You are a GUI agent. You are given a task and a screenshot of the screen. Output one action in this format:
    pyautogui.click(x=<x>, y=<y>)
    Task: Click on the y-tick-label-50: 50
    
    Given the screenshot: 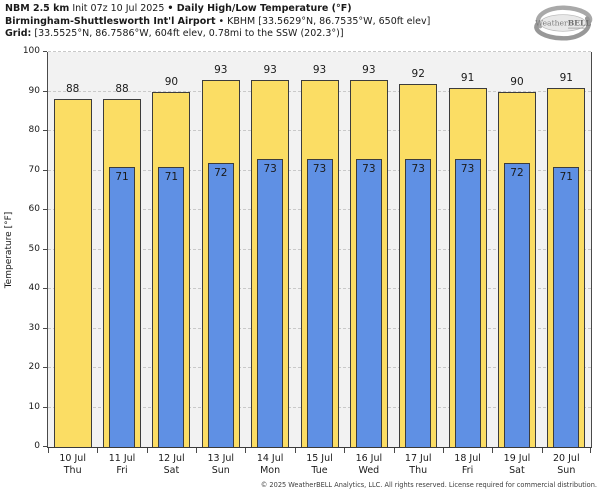 What is the action you would take?
    pyautogui.click(x=34, y=248)
    